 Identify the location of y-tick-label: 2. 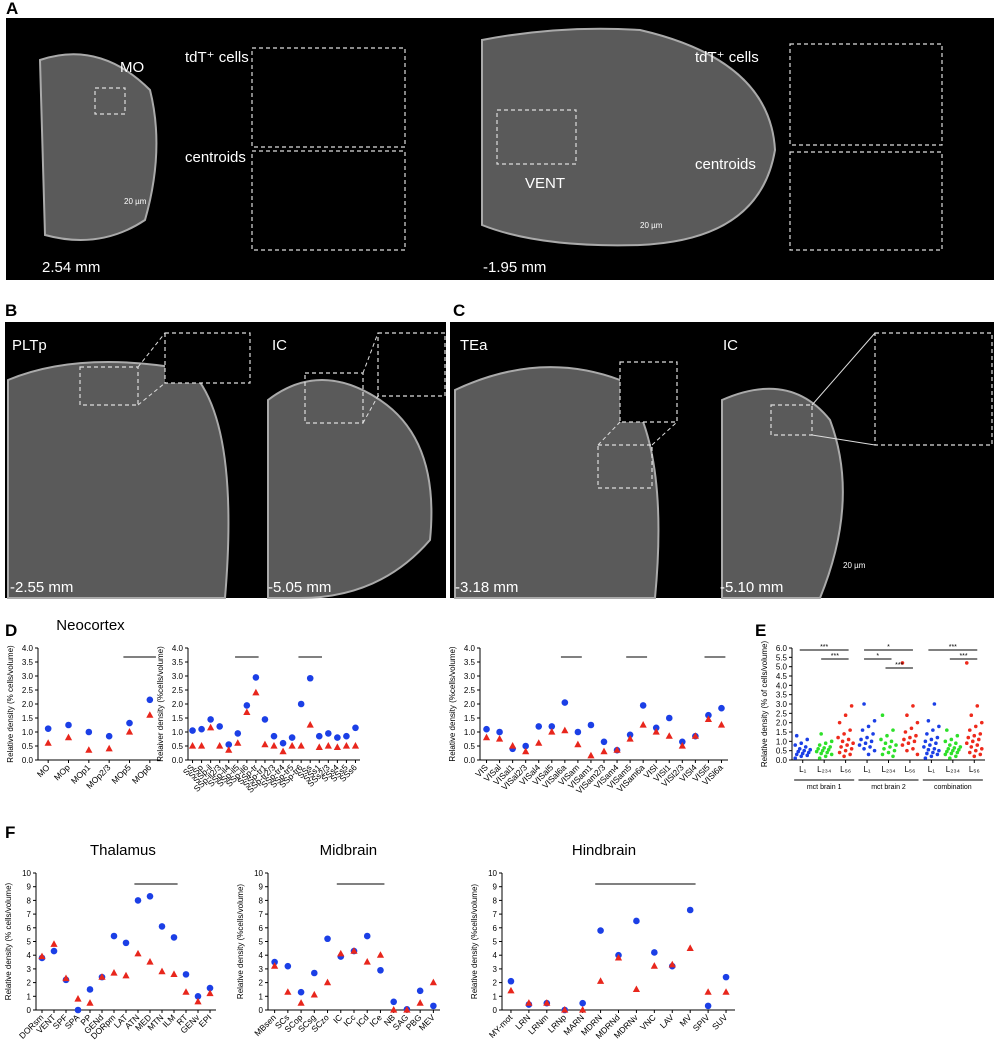
(495, 983).